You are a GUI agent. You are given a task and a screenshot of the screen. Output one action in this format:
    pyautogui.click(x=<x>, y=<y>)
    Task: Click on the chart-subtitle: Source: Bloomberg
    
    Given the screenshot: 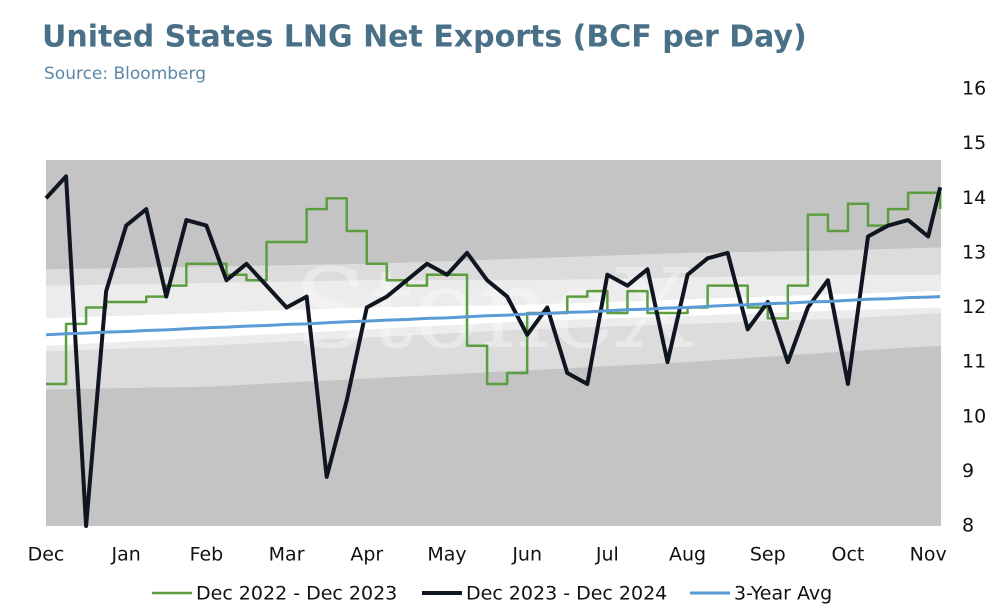 What is the action you would take?
    pyautogui.click(x=125, y=74)
    